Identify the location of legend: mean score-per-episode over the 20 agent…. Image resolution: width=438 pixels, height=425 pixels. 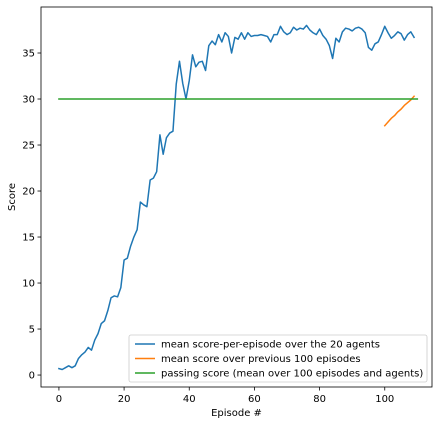
(278, 358).